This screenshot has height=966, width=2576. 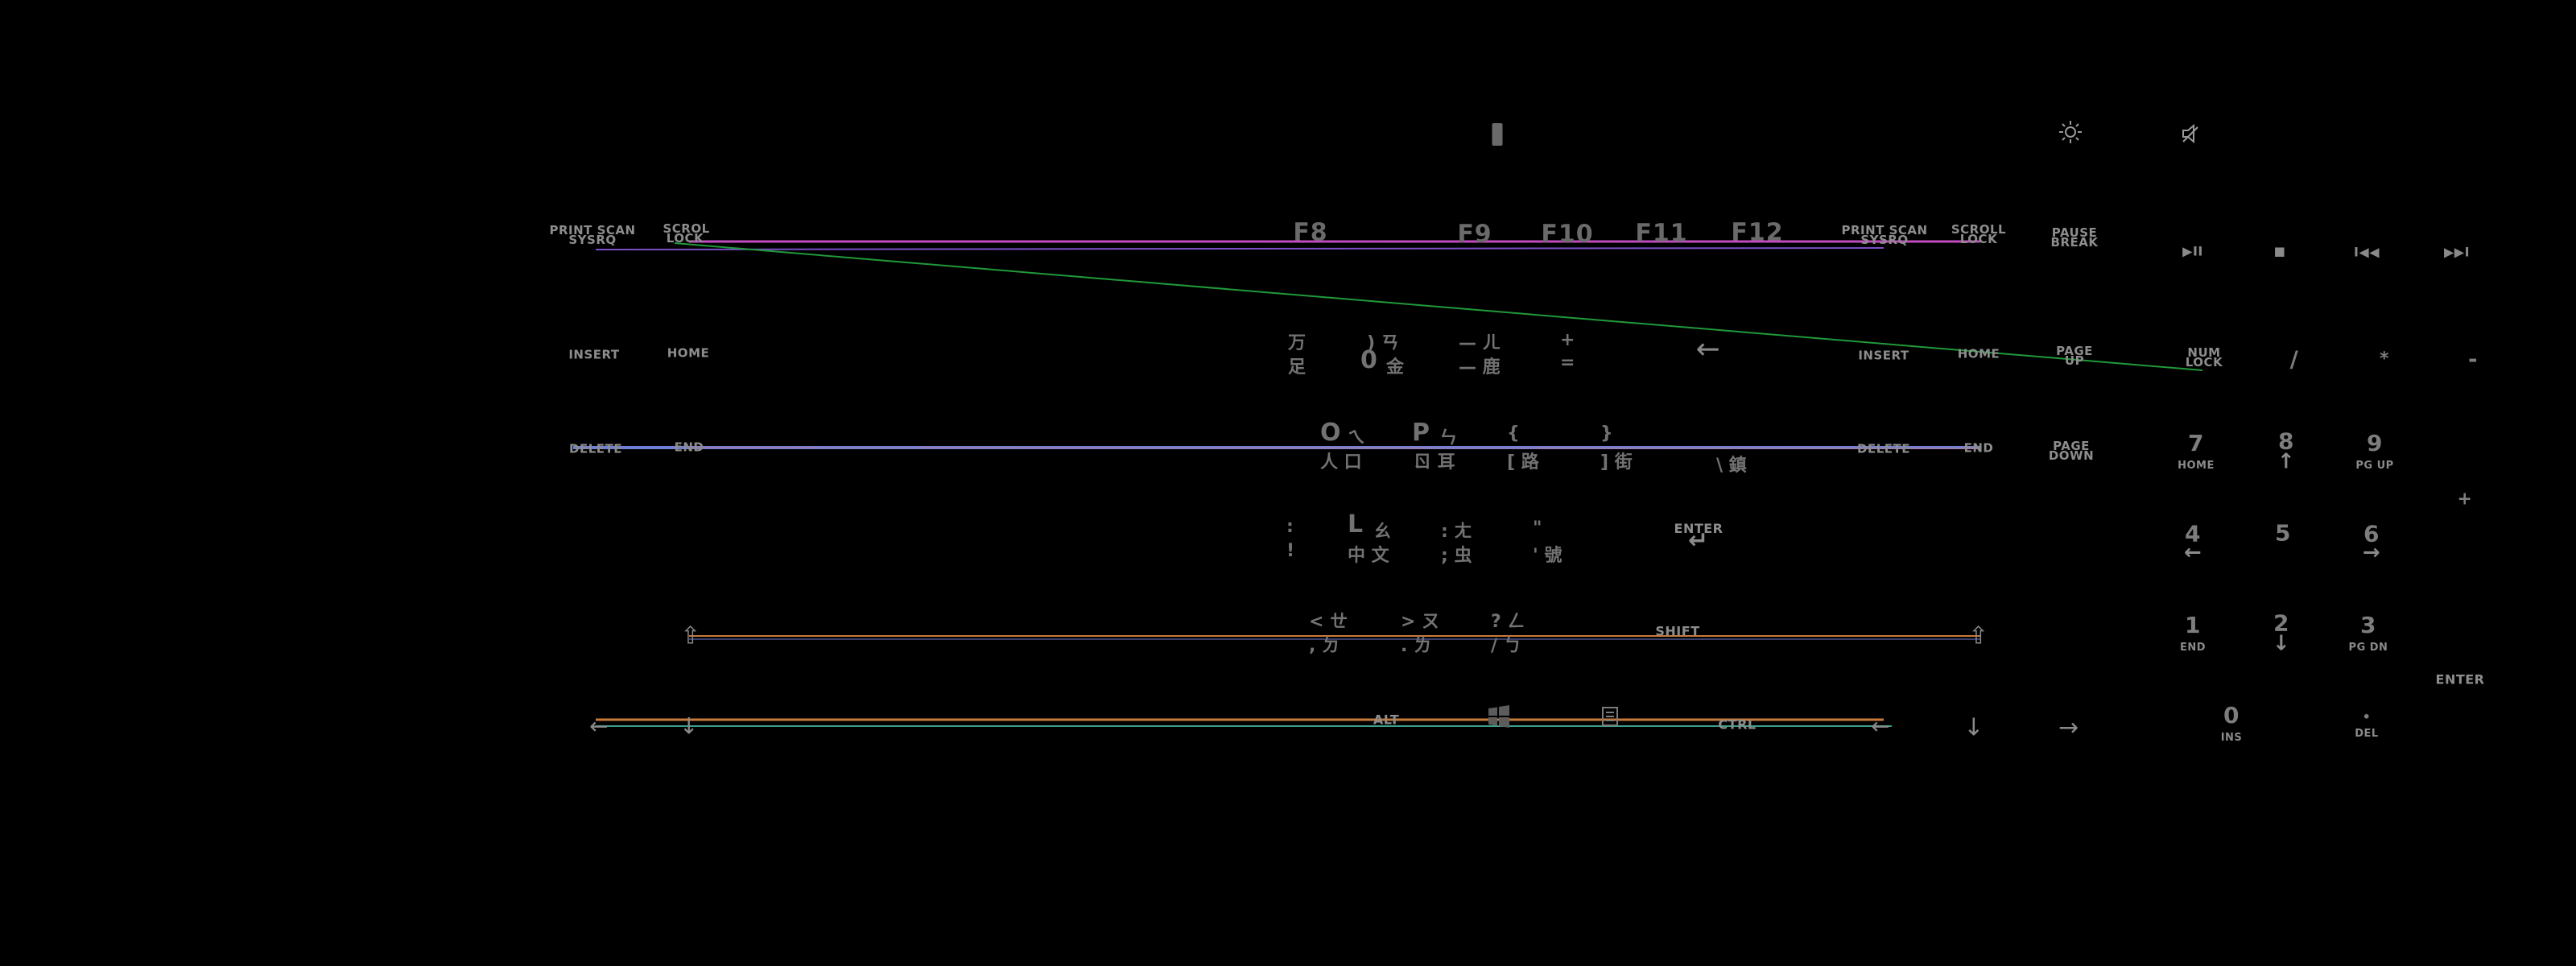 What do you see at coordinates (1368, 360) in the screenshot?
I see `key-0-main-legend: 0` at bounding box center [1368, 360].